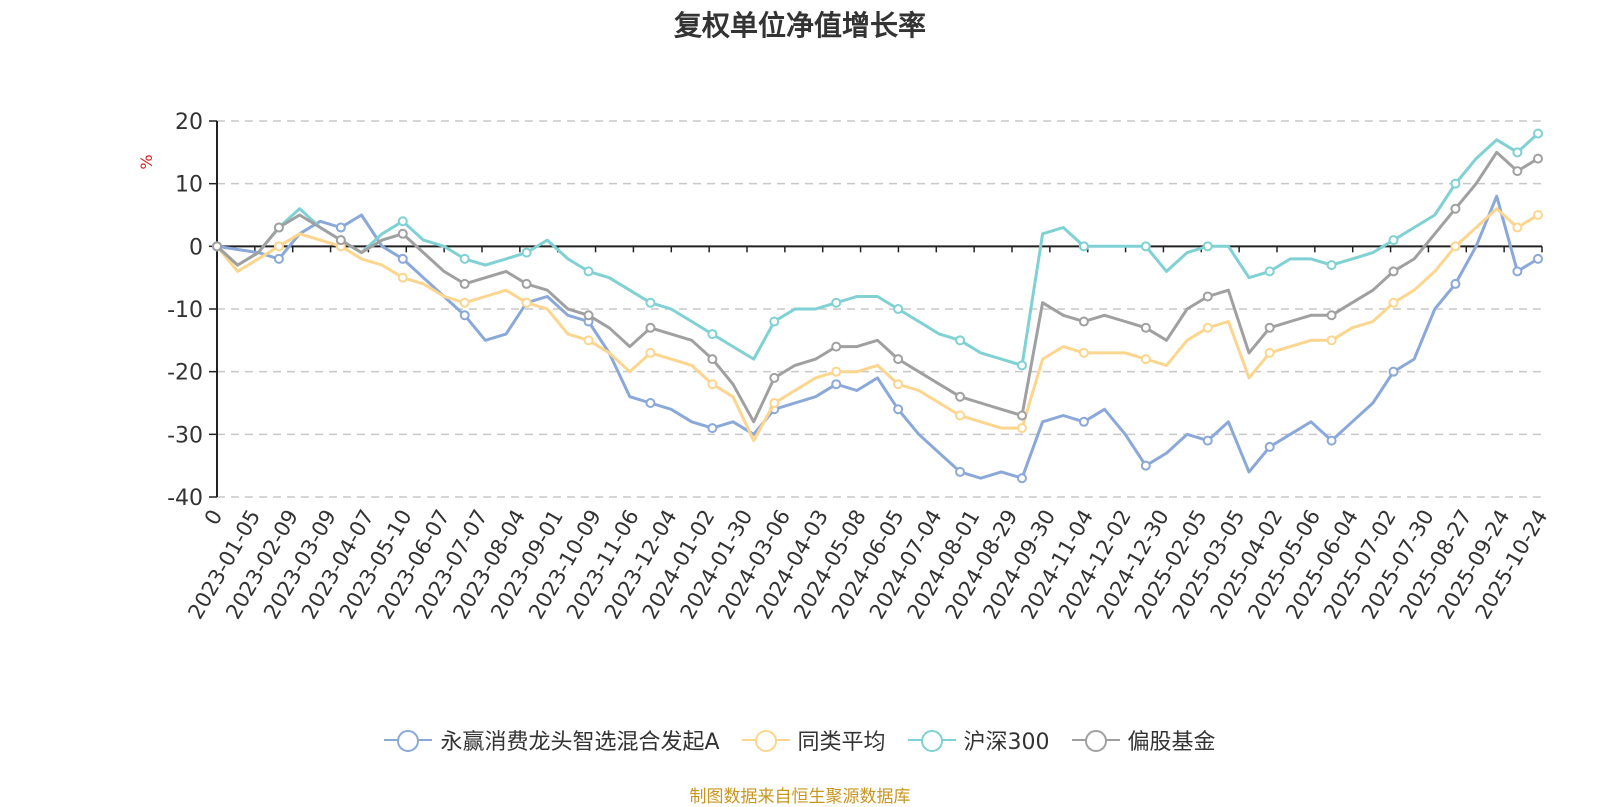 The width and height of the screenshot is (1600, 807). I want to click on y-tick-label: 0, so click(196, 247).